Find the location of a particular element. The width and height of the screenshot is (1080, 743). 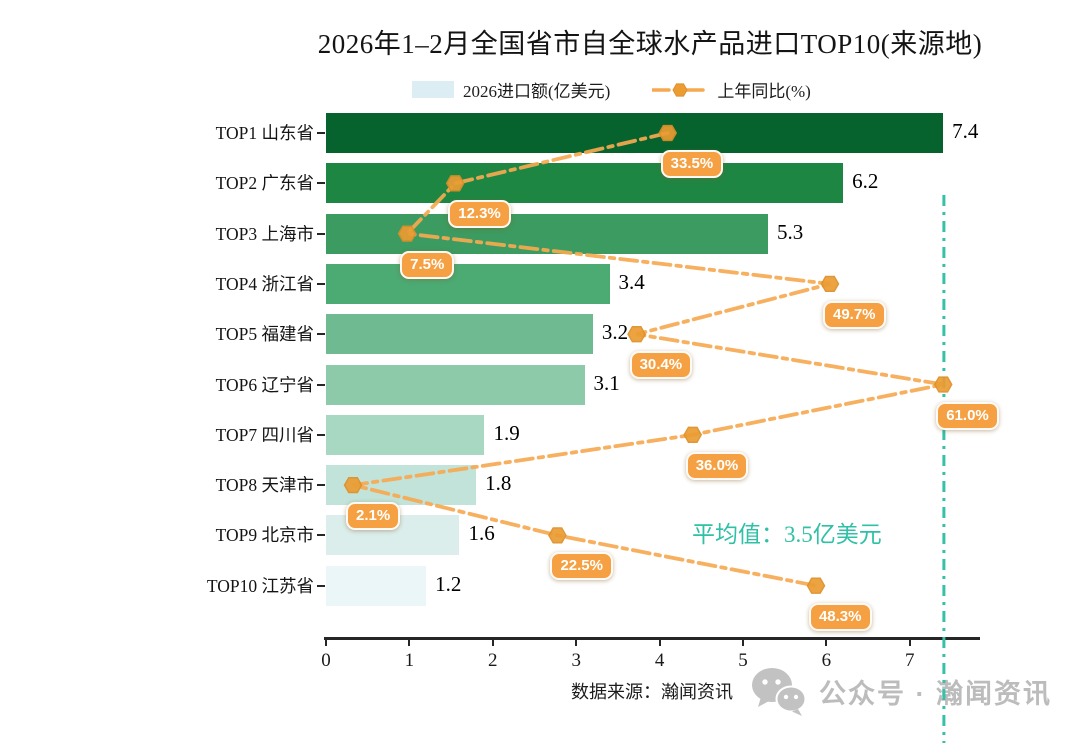

x-axis-tick-label: 0 is located at coordinates (326, 660).